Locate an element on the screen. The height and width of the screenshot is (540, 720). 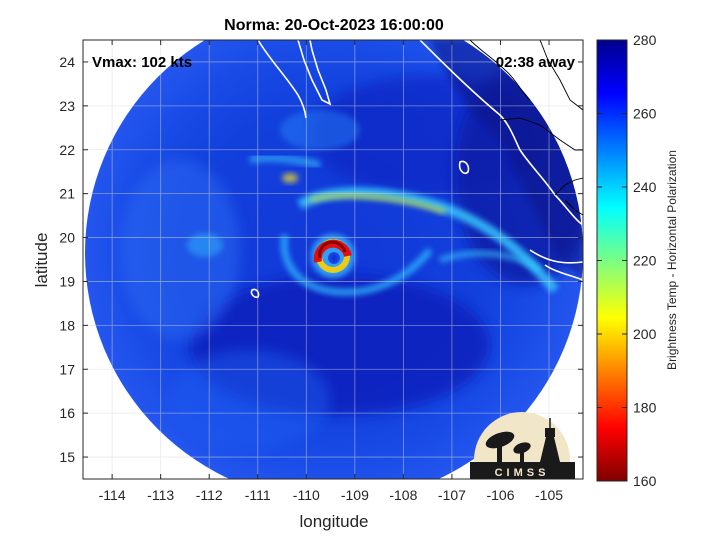
x-tick-label: -109 is located at coordinates (355, 495).